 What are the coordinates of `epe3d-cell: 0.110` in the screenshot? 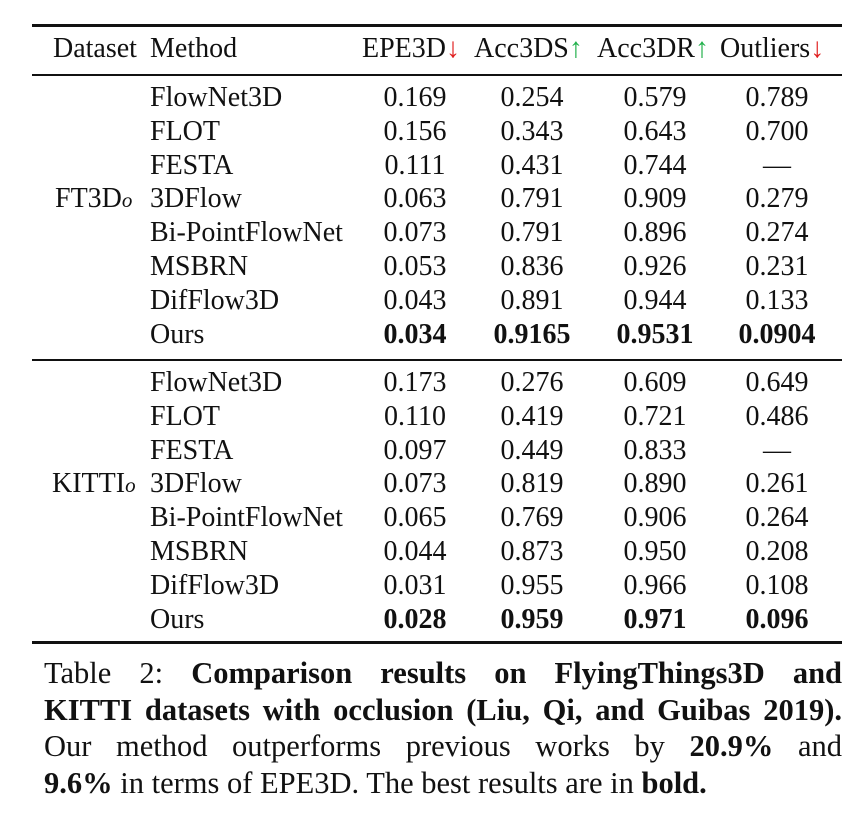 It's located at (415, 416).